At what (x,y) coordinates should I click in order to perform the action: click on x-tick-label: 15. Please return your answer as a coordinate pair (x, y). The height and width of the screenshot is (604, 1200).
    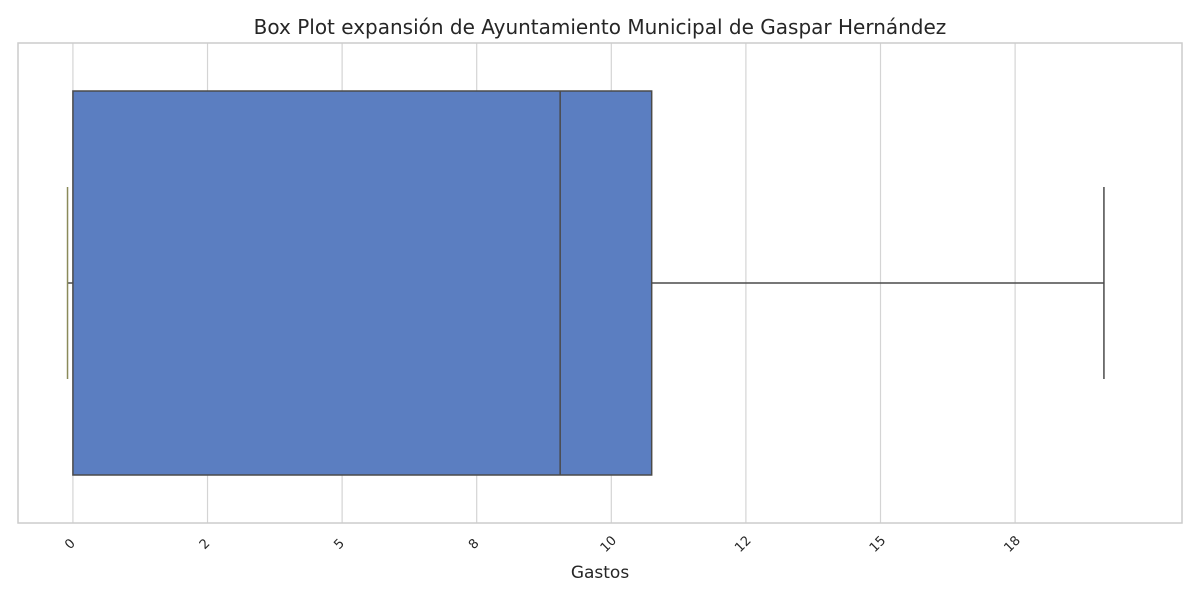
    Looking at the image, I should click on (878, 544).